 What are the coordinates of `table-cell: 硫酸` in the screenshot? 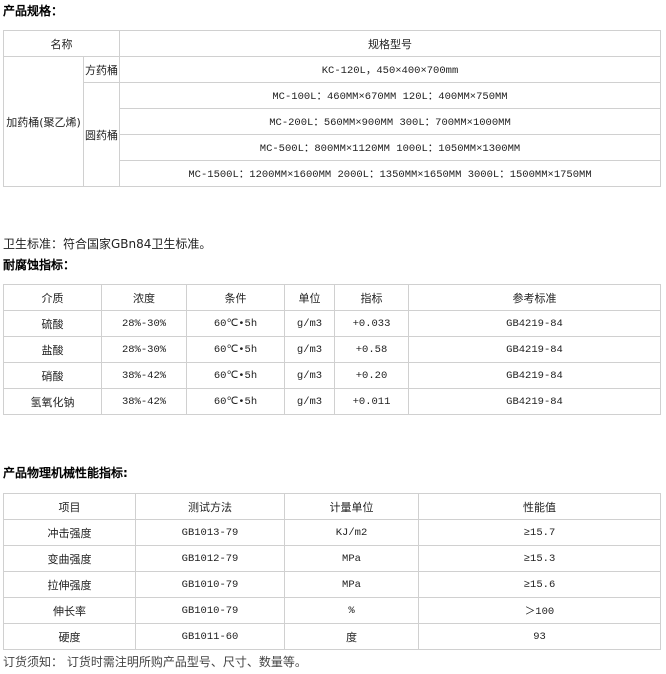 It's located at (52, 323).